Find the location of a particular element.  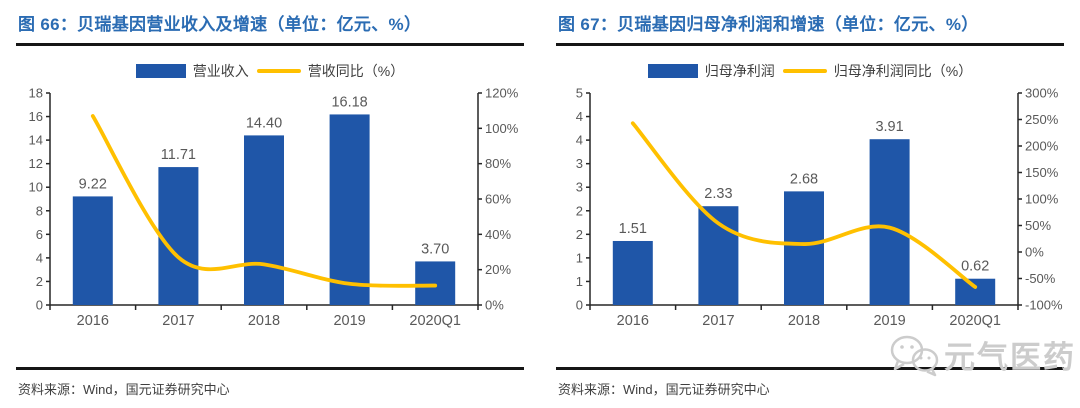

bar-value-label: 1.51 is located at coordinates (633, 229).